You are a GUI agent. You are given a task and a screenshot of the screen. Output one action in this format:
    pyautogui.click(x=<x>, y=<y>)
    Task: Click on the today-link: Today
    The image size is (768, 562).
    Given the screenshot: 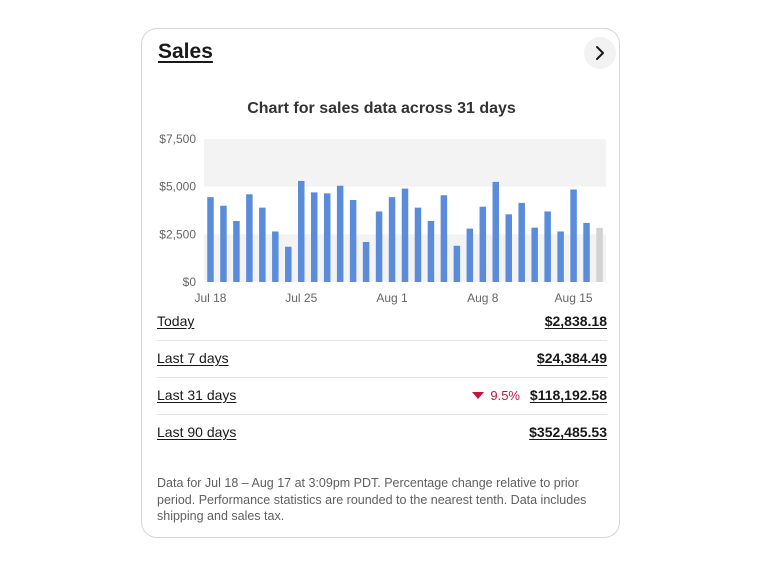 What is the action you would take?
    pyautogui.click(x=176, y=321)
    